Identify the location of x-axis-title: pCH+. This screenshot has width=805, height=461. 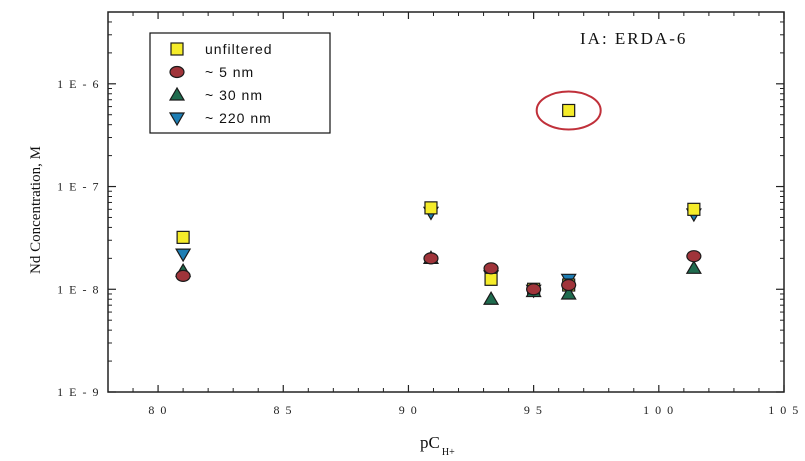
(437, 445).